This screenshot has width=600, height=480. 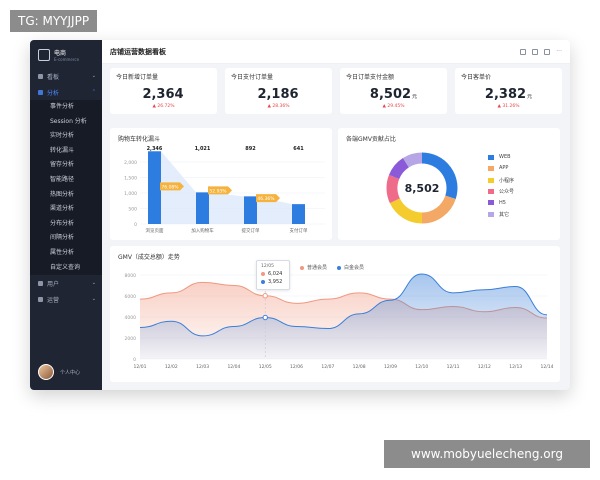 What do you see at coordinates (267, 266) in the screenshot?
I see `tooltip-date: 12/05` at bounding box center [267, 266].